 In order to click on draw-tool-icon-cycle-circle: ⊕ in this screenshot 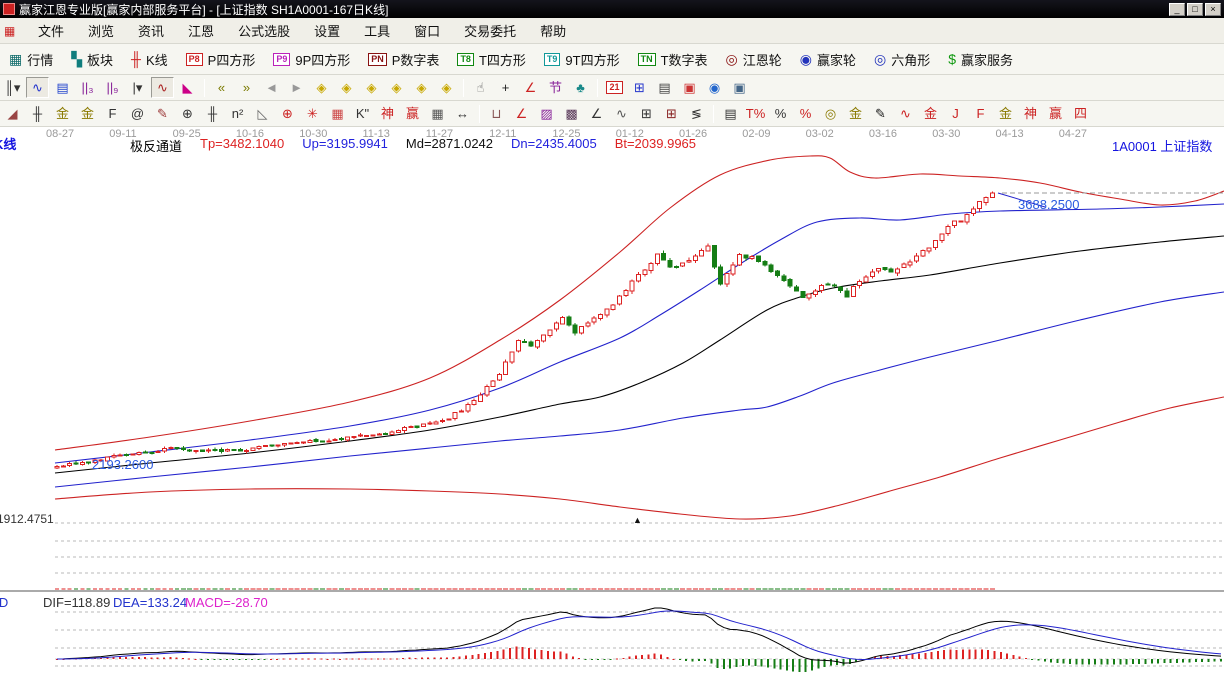, I will do `click(187, 113)`.